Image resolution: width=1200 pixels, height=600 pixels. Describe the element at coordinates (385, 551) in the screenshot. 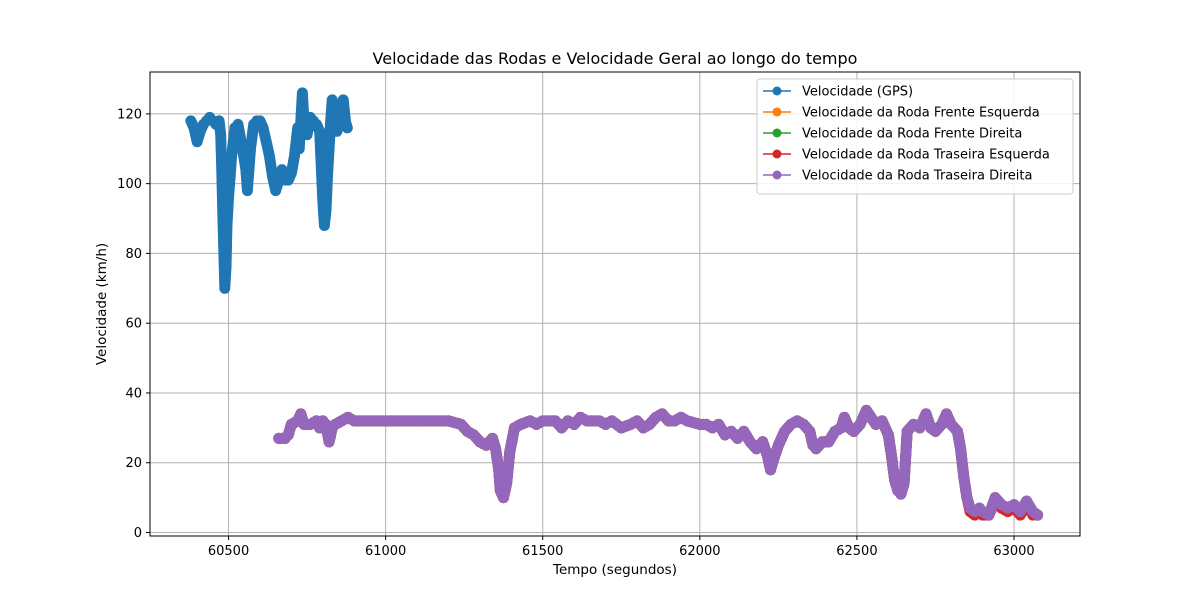

I see `x-tick-label: 61000` at that location.